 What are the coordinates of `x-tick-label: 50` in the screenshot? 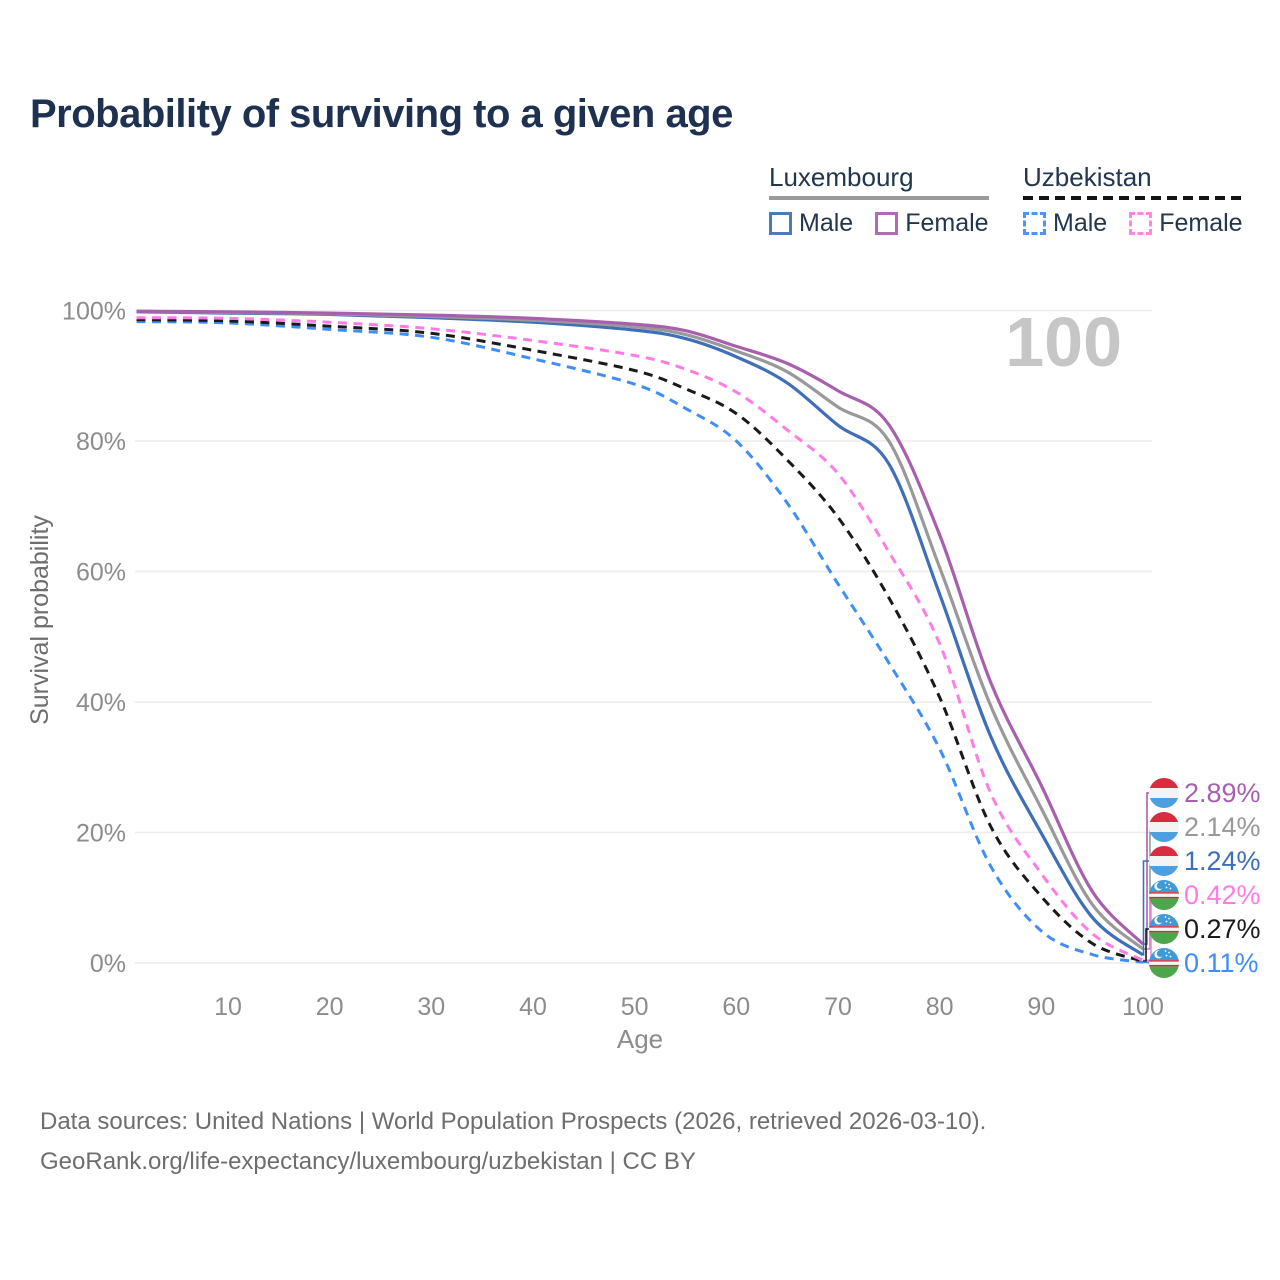 It's located at (635, 1007).